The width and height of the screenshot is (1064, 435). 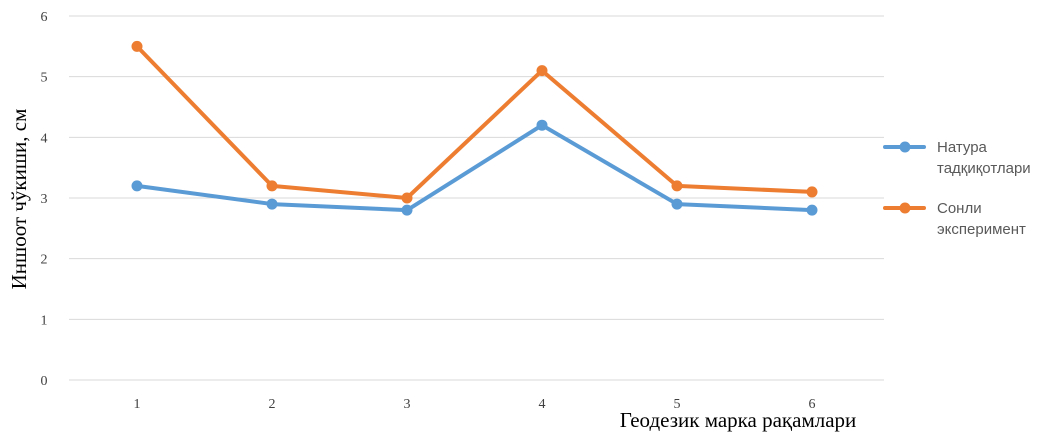 I want to click on x-tick-label: 6, so click(x=812, y=404).